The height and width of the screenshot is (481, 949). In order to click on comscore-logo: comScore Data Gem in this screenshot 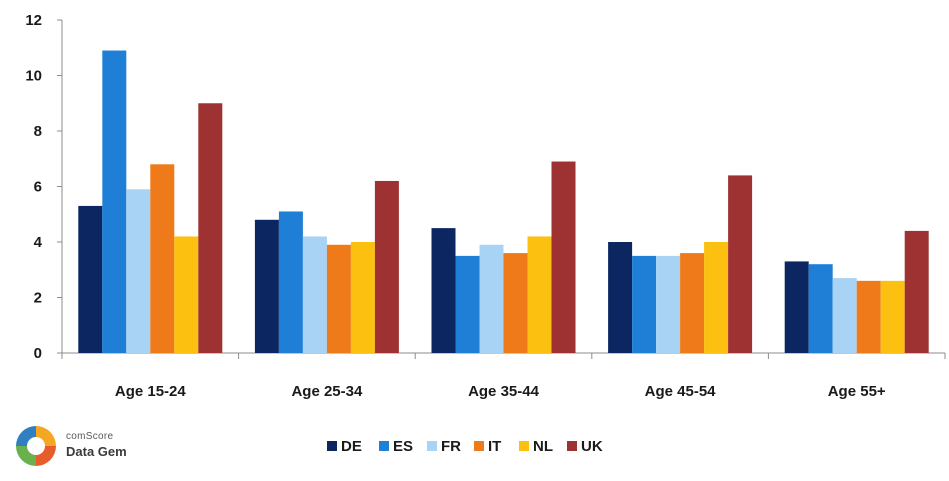, I will do `click(71, 446)`.